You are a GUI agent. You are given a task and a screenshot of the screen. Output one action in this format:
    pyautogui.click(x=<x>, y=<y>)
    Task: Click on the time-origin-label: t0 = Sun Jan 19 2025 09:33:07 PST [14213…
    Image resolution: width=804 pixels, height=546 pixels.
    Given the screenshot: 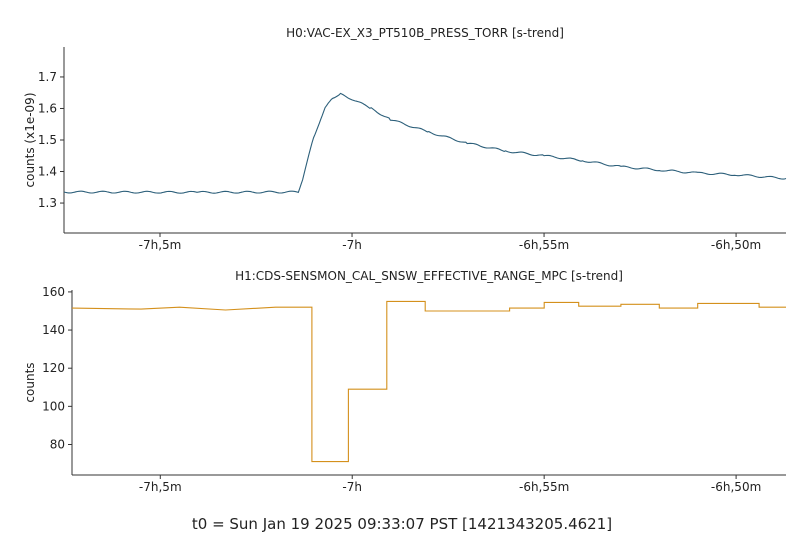 What is the action you would take?
    pyautogui.click(x=402, y=524)
    